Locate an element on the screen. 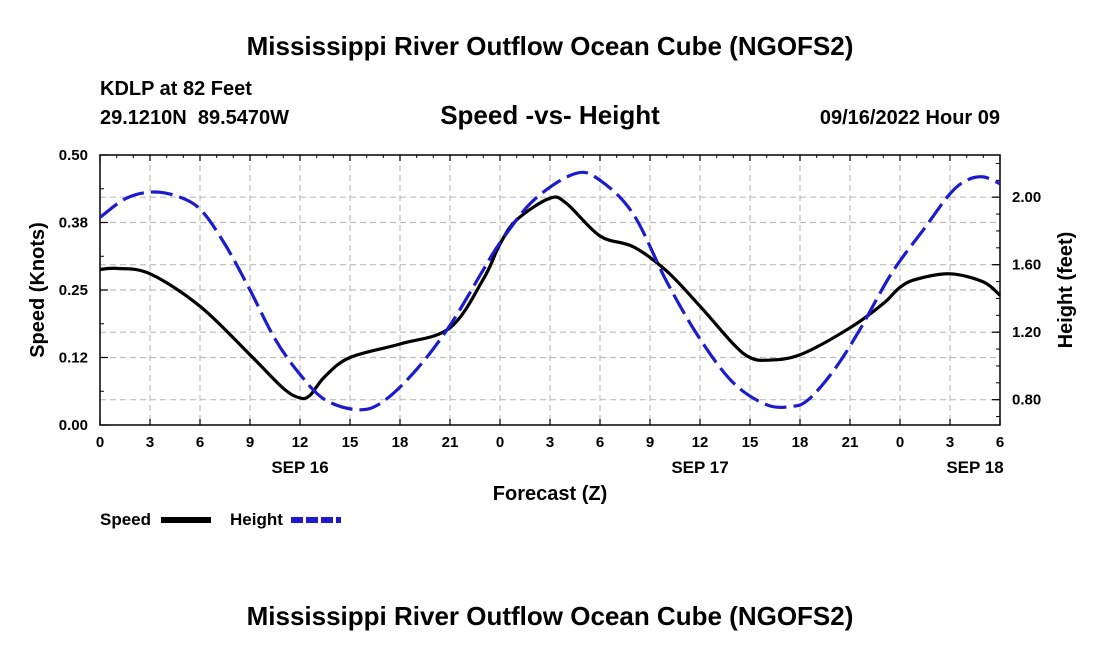 The width and height of the screenshot is (1100, 650). station-name: KDLP at 82 Feet is located at coordinates (176, 89).